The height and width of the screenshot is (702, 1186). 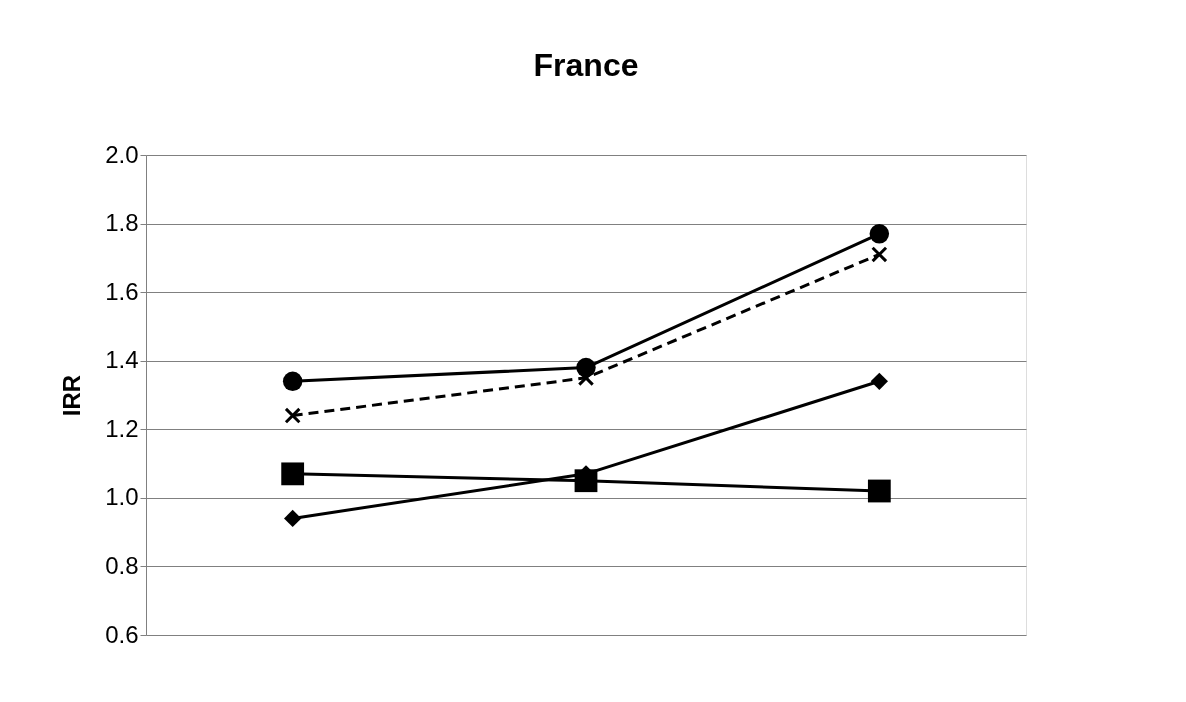 I want to click on y-tick-label: 0.6, so click(x=122, y=634).